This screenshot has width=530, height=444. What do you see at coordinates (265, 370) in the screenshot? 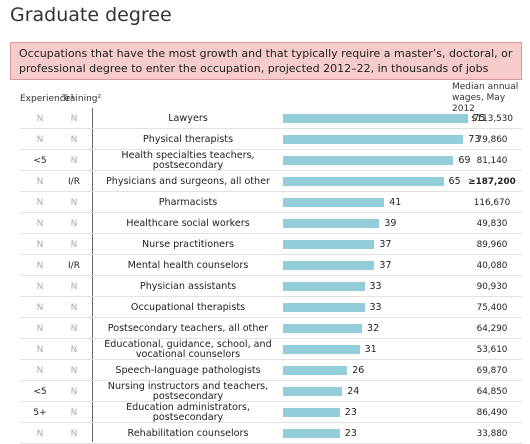
I see `row: N N Speech-language pathologists 26 69,870` at bounding box center [265, 370].